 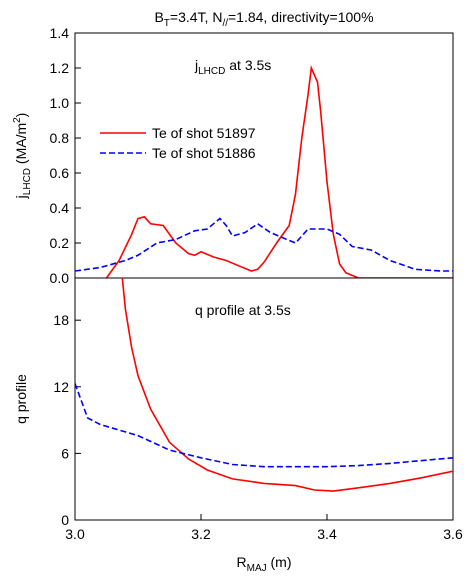 I want to click on text-part: =3.4T, N, so click(x=196, y=17).